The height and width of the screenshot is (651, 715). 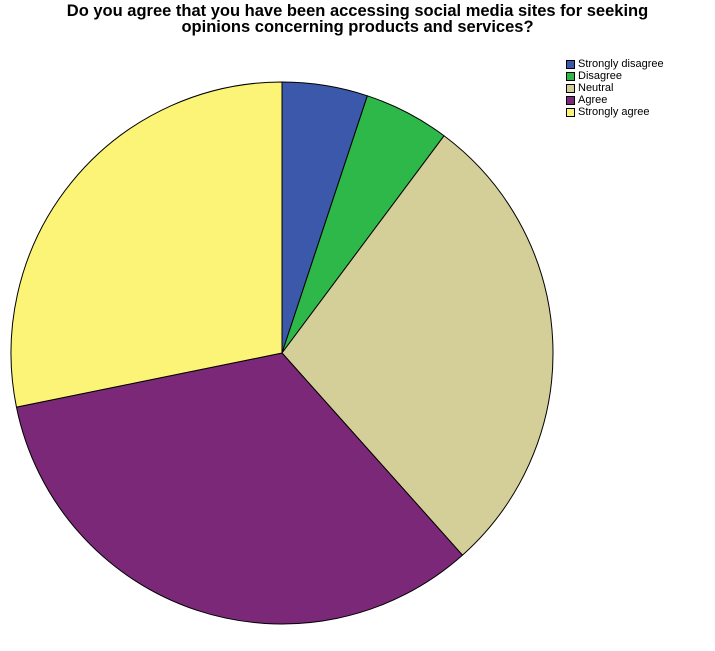 I want to click on legend-label-strongly-disagree: Strongly disagree, so click(x=621, y=64).